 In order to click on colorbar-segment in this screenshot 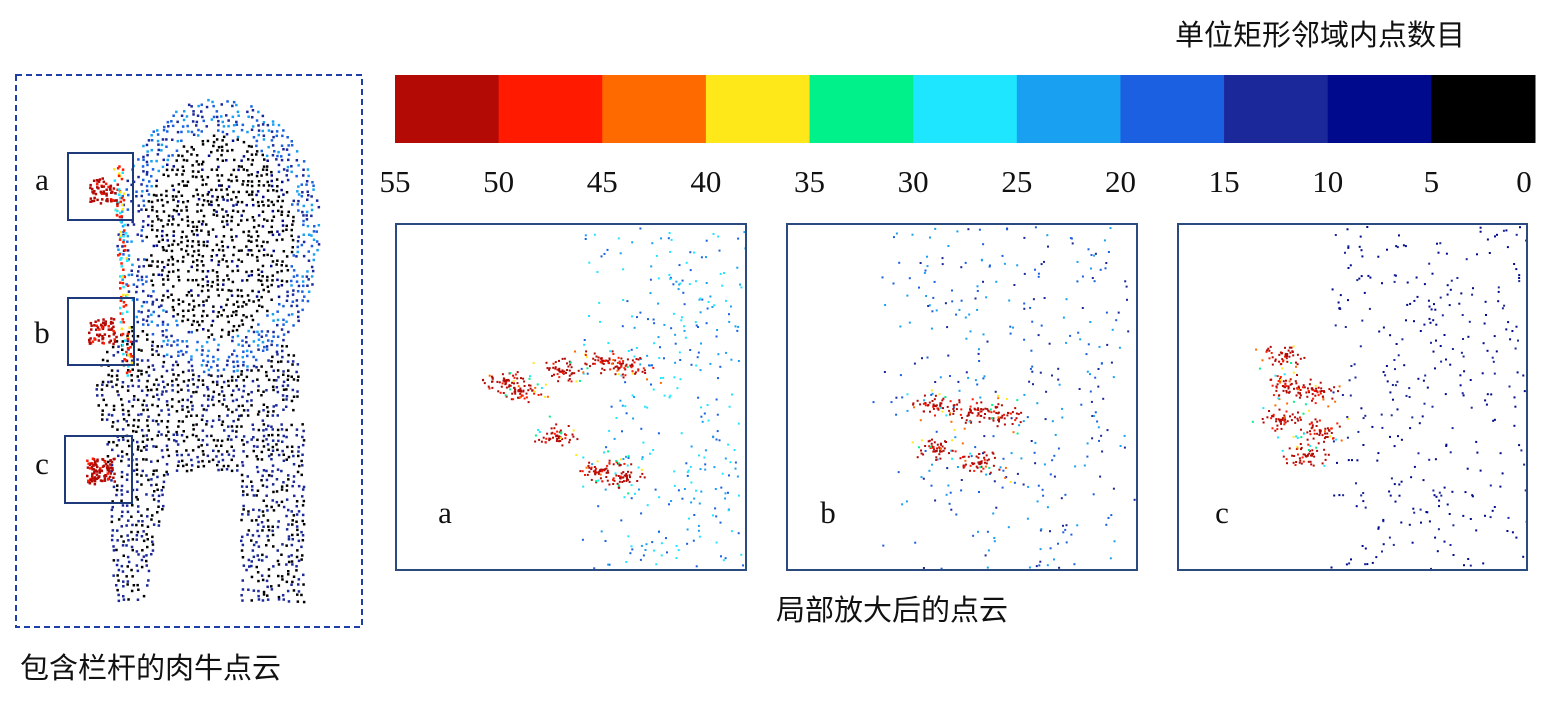, I will do `click(550, 109)`.